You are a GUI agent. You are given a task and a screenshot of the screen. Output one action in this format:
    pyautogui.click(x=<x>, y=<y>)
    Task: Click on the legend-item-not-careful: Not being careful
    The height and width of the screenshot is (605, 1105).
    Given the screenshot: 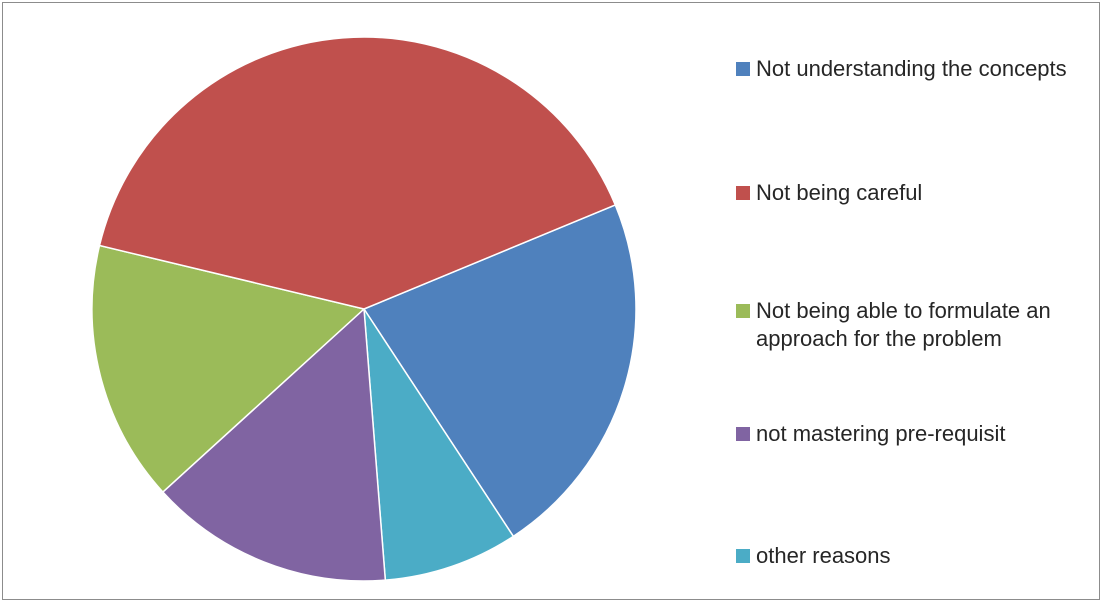 What is the action you would take?
    pyautogui.click(x=916, y=193)
    